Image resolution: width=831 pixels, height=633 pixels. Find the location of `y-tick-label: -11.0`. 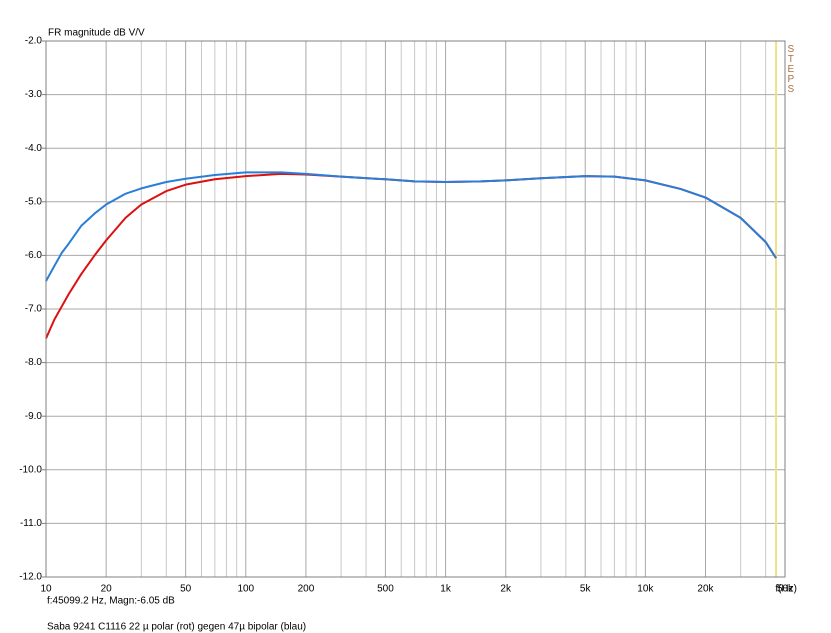

y-tick-label: -11.0 is located at coordinates (31, 523).